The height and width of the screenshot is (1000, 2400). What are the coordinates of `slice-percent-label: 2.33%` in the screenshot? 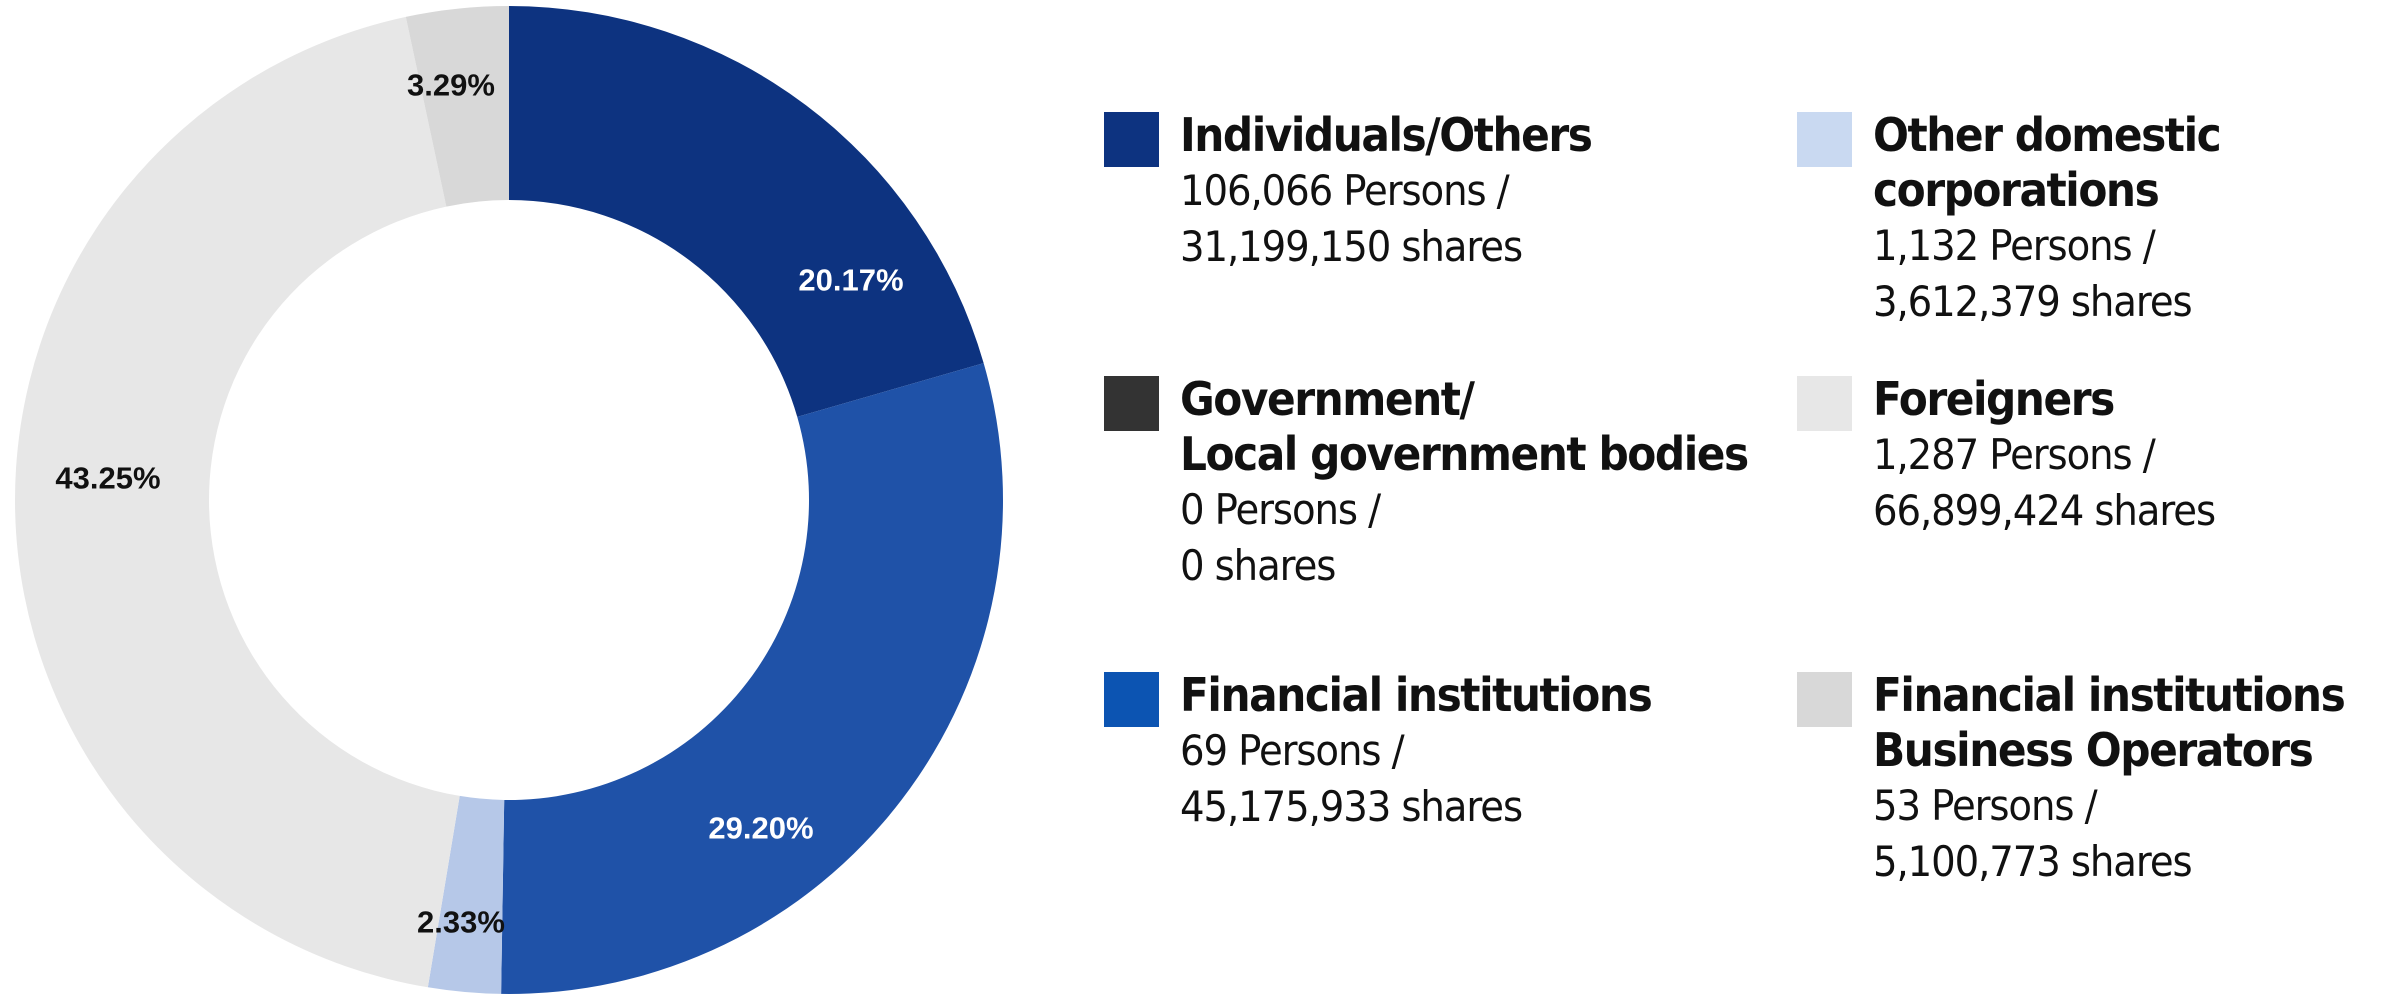 It's located at (461, 922).